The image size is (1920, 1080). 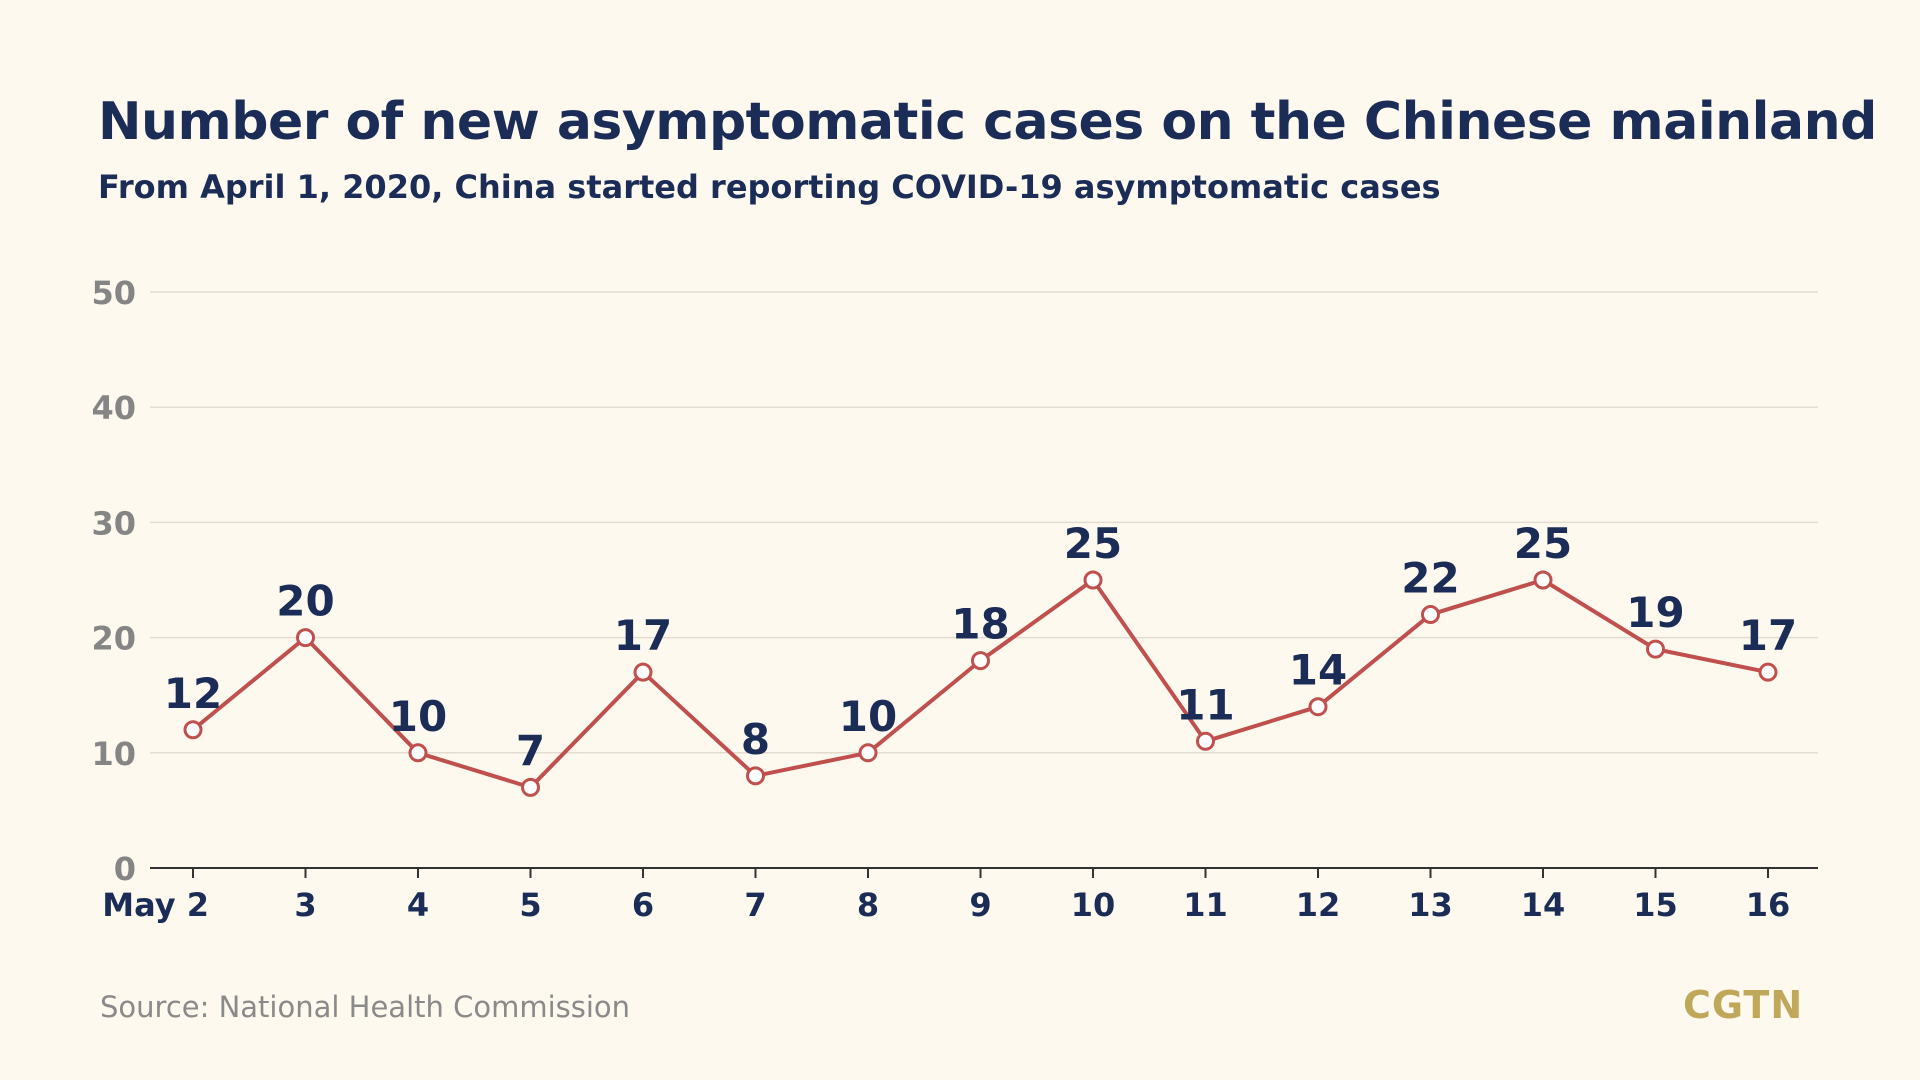 What do you see at coordinates (1205, 704) in the screenshot?
I see `data-label: 11` at bounding box center [1205, 704].